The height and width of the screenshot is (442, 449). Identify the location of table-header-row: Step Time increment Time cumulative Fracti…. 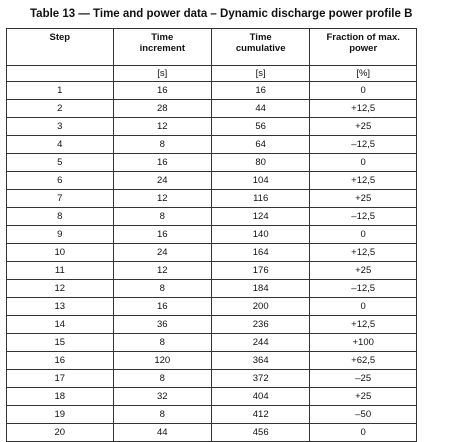
(211, 47).